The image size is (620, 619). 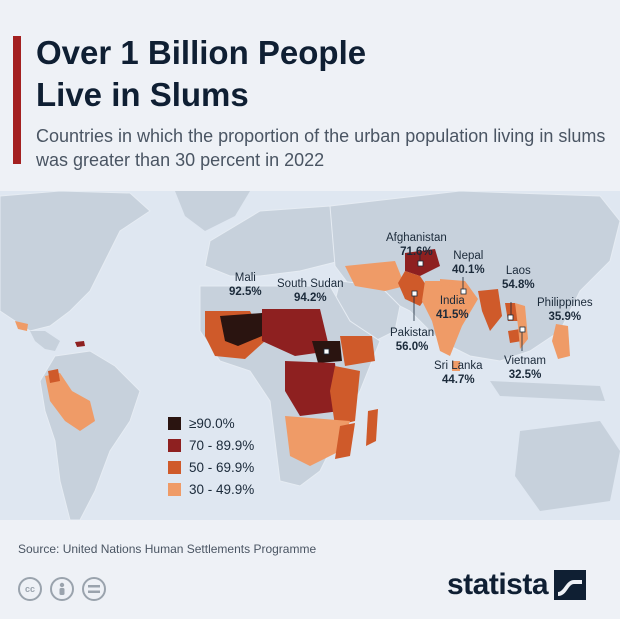 I want to click on india, so click(x=450, y=318).